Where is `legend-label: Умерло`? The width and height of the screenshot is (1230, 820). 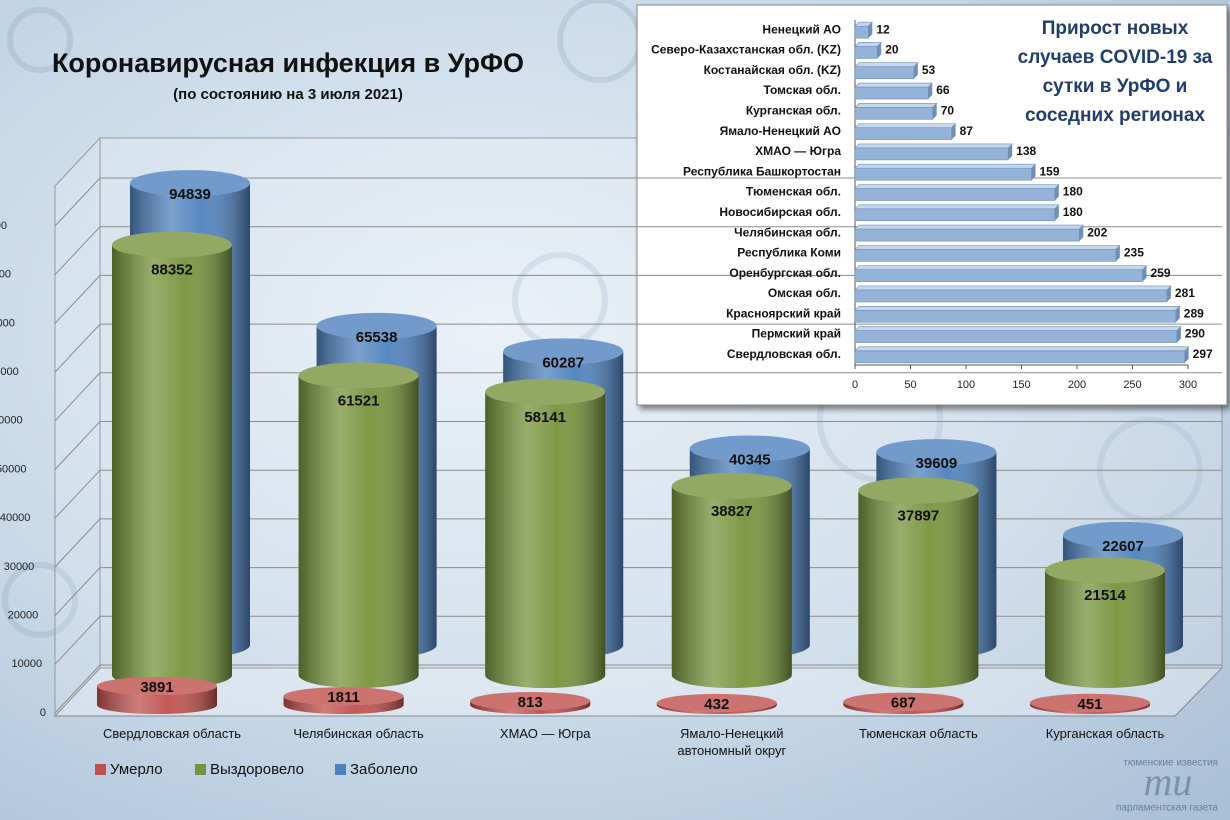
legend-label: Умерло is located at coordinates (136, 769).